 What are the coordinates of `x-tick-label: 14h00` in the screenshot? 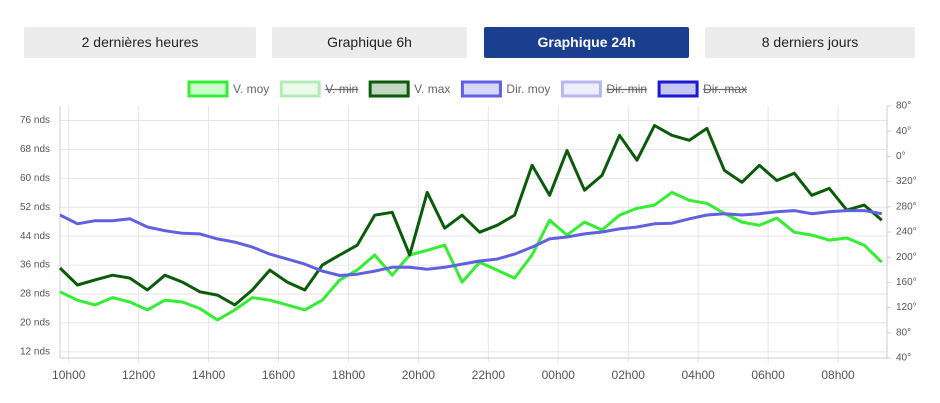 It's located at (209, 375).